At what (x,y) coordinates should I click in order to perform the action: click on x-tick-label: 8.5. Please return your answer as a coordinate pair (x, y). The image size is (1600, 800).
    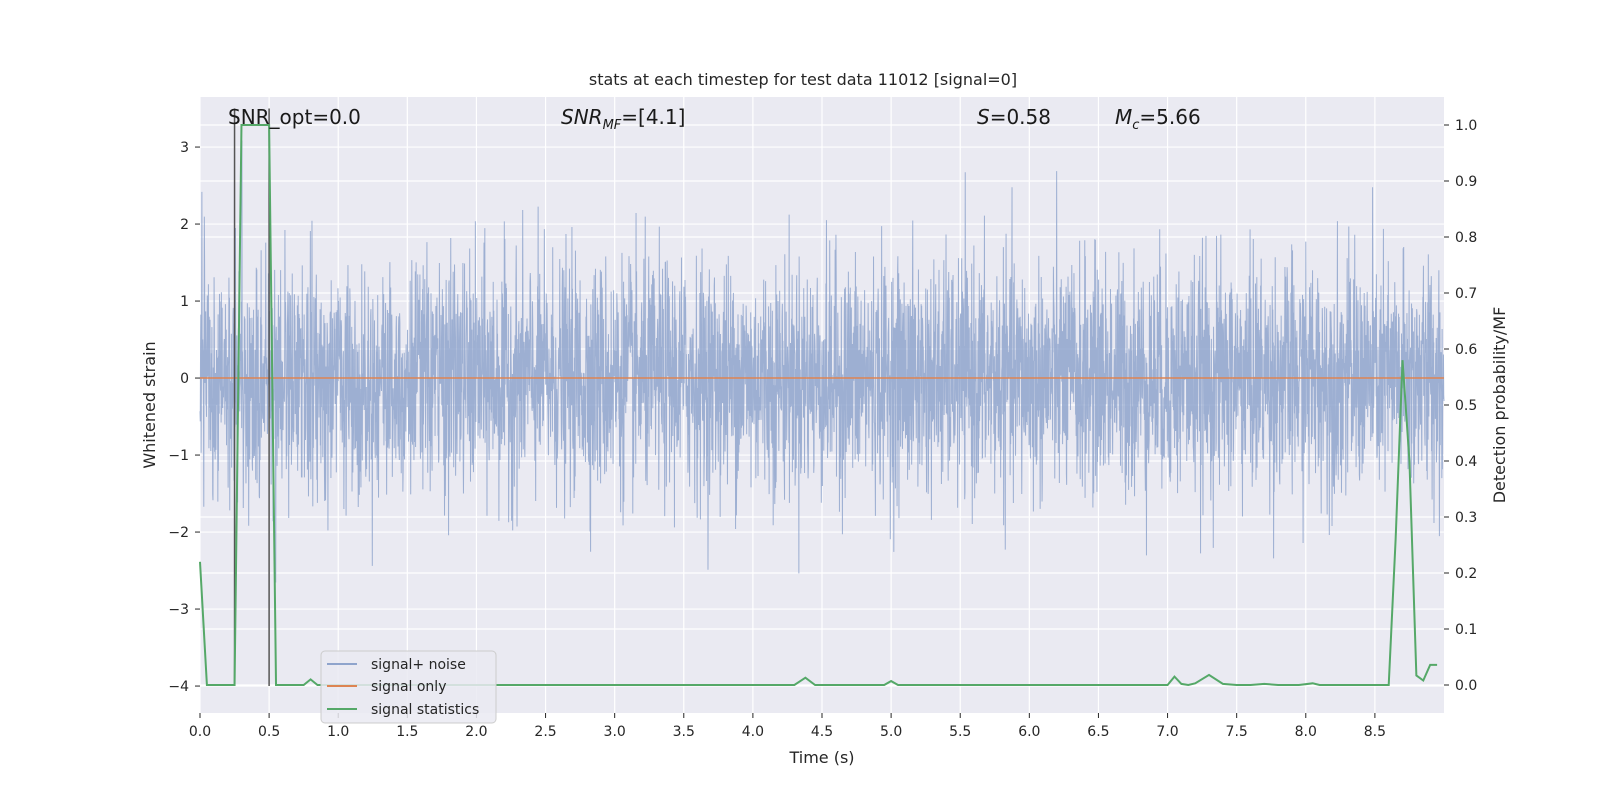
    Looking at the image, I should click on (1375, 732).